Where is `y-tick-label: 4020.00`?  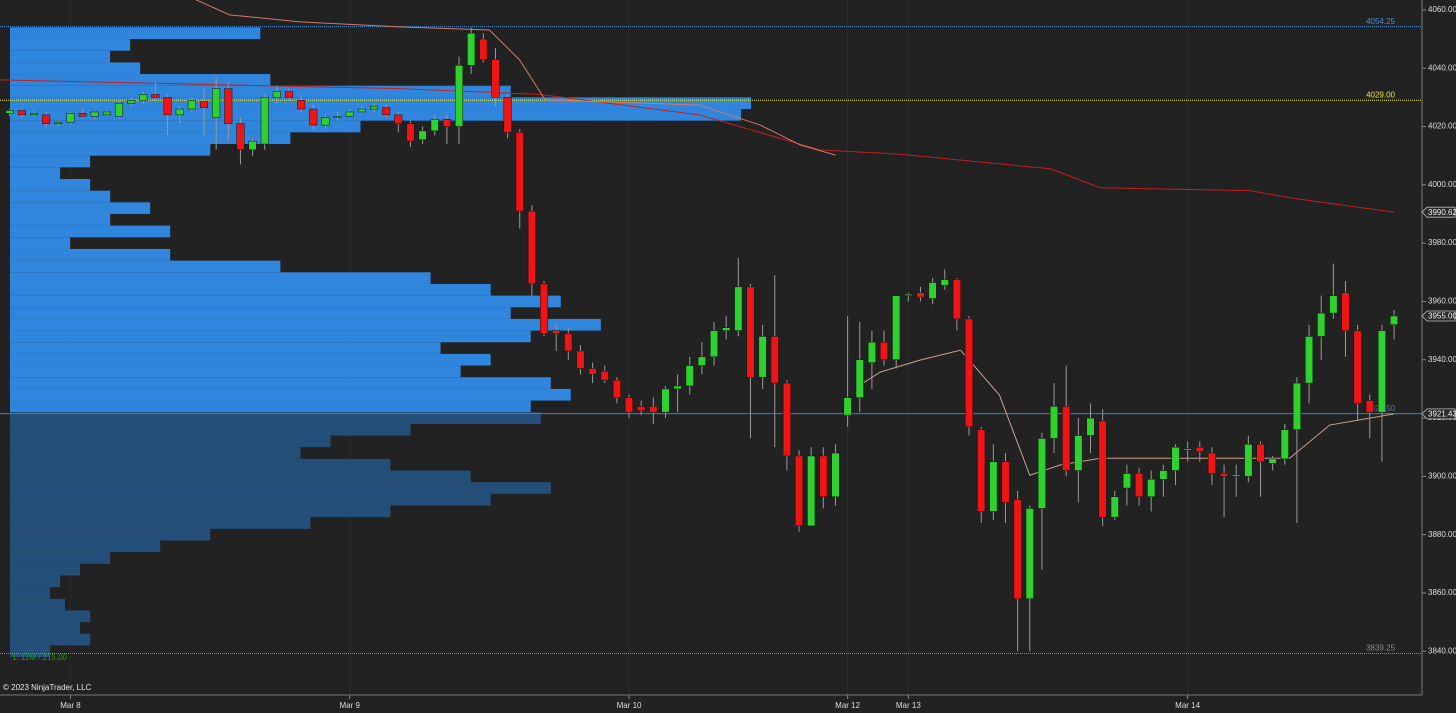 y-tick-label: 4020.00 is located at coordinates (1442, 126).